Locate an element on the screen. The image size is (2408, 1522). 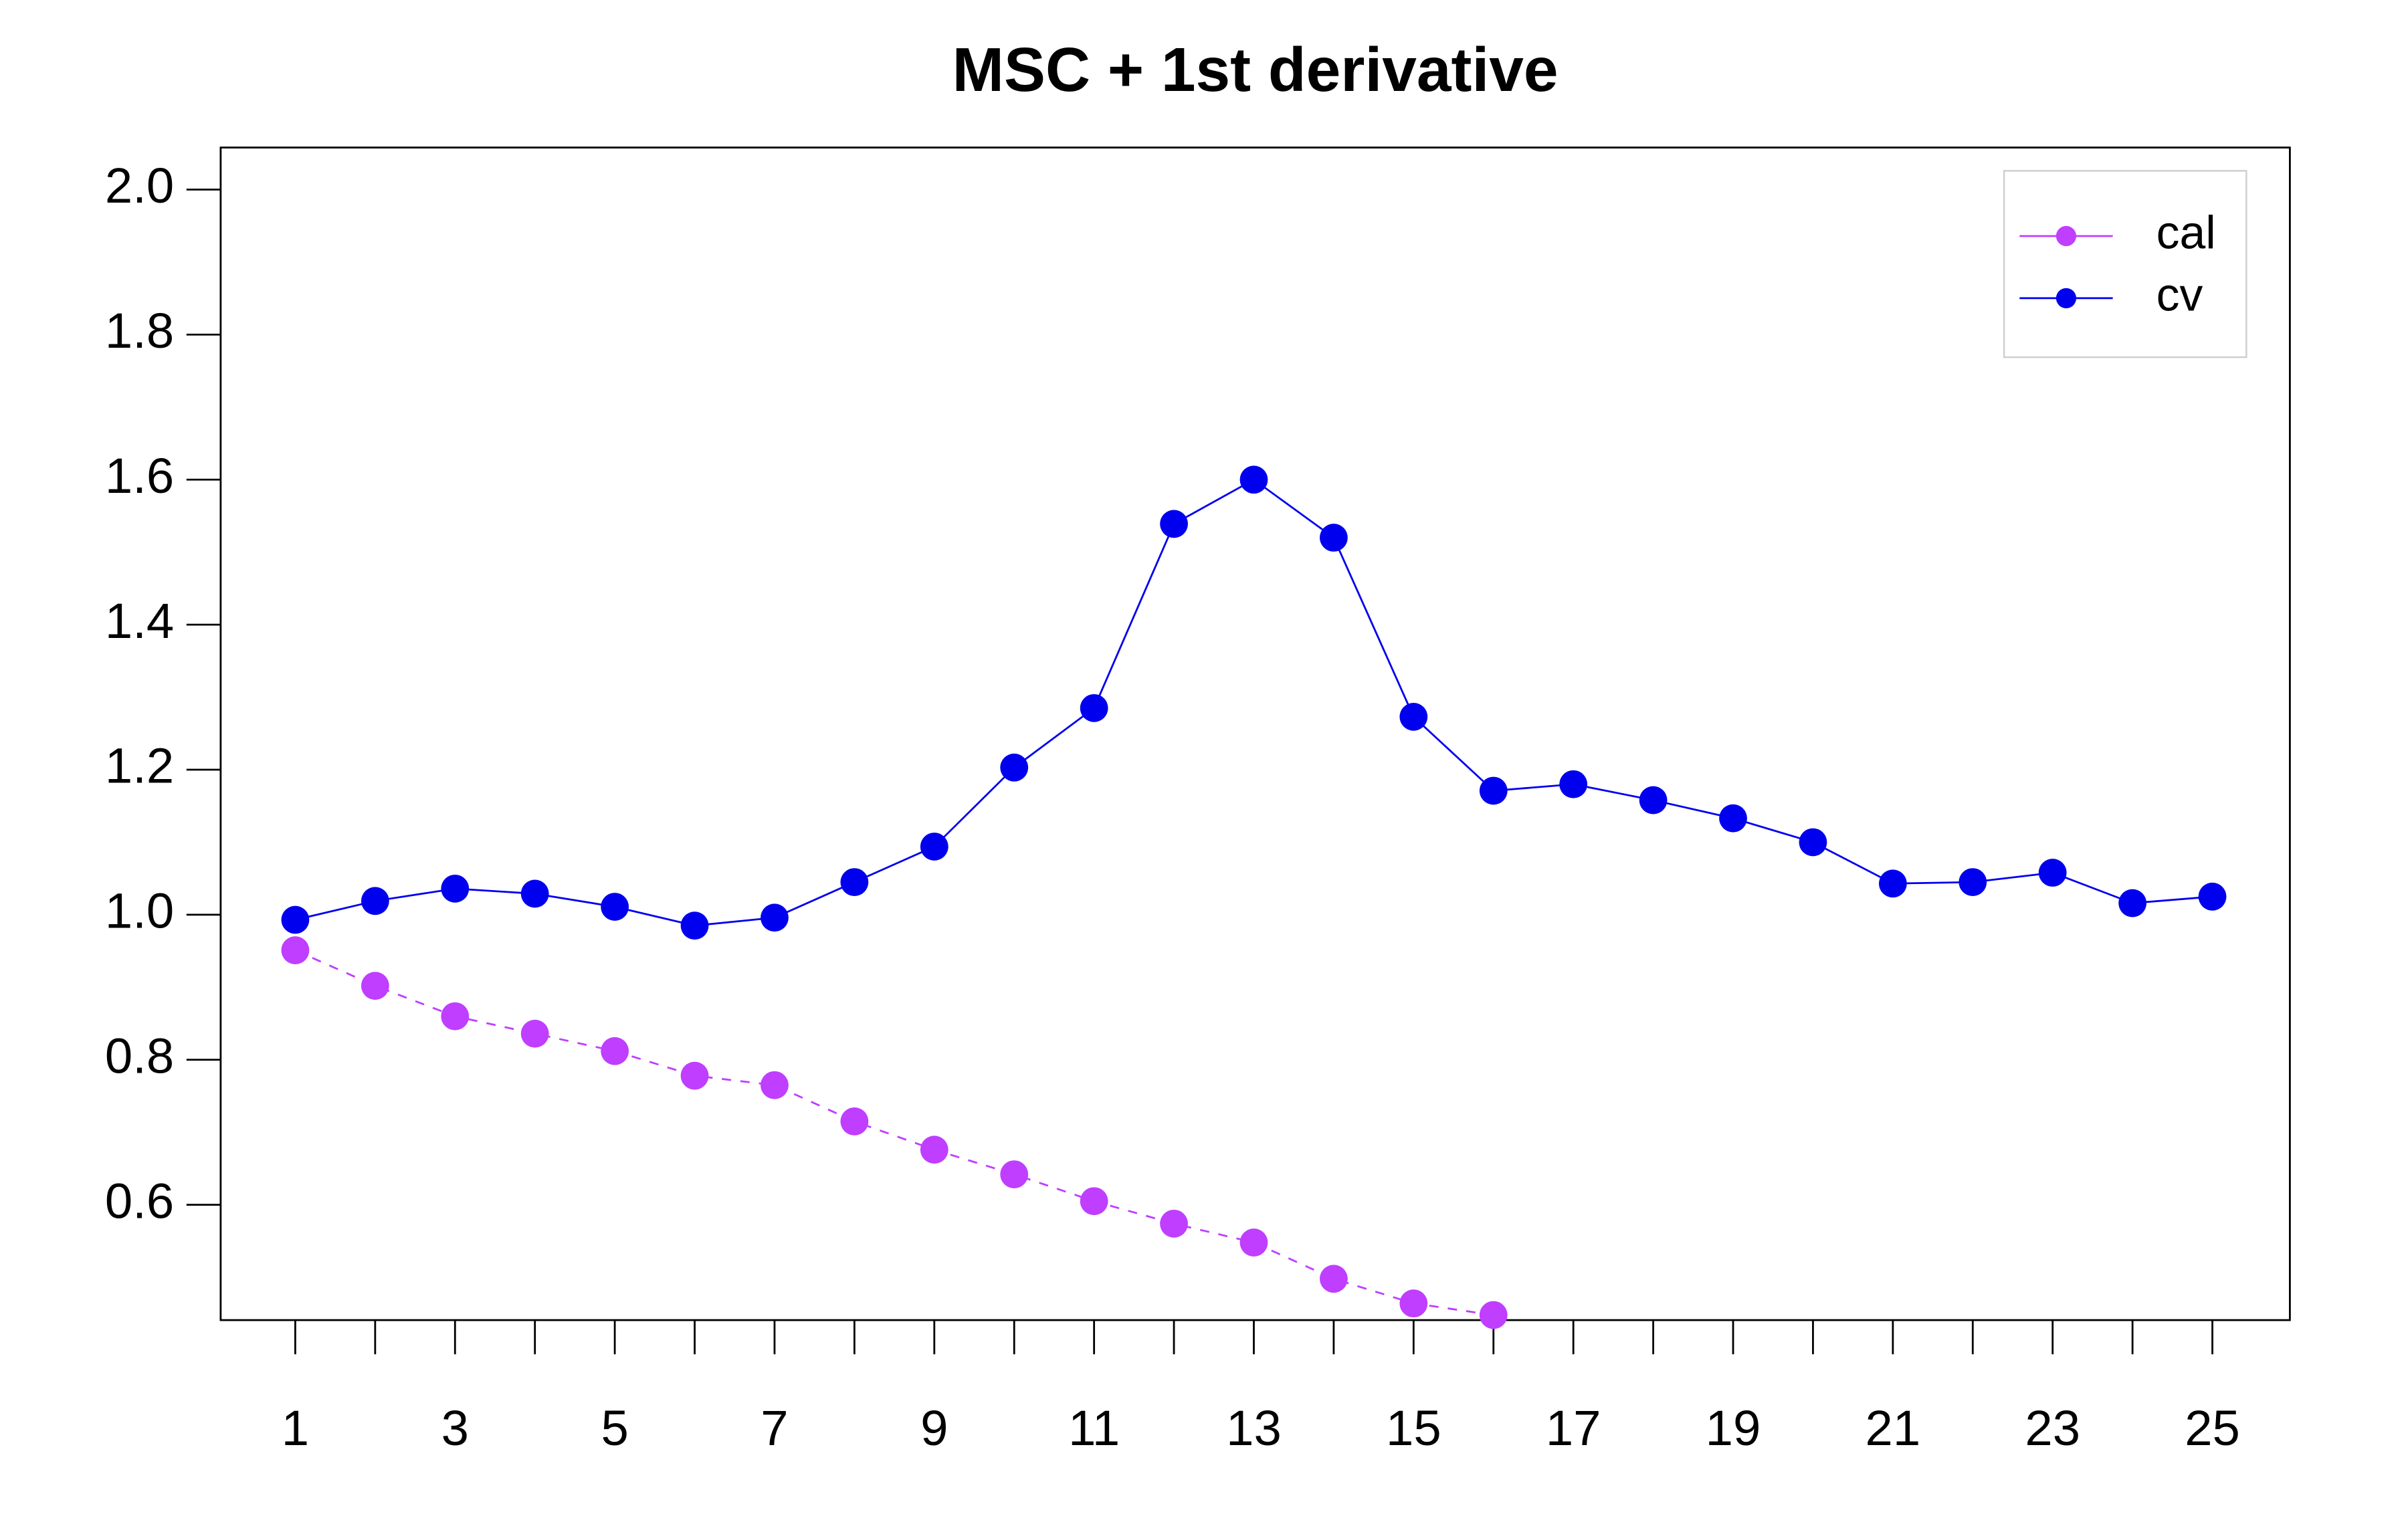
legend-label: cal is located at coordinates (2186, 232).